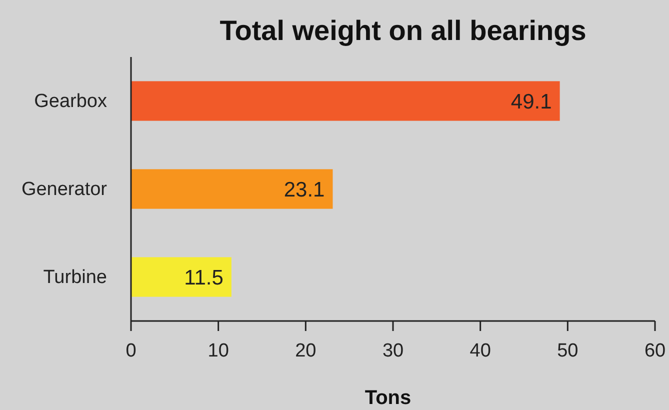 The width and height of the screenshot is (669, 410). I want to click on x-tick-label: 60, so click(655, 351).